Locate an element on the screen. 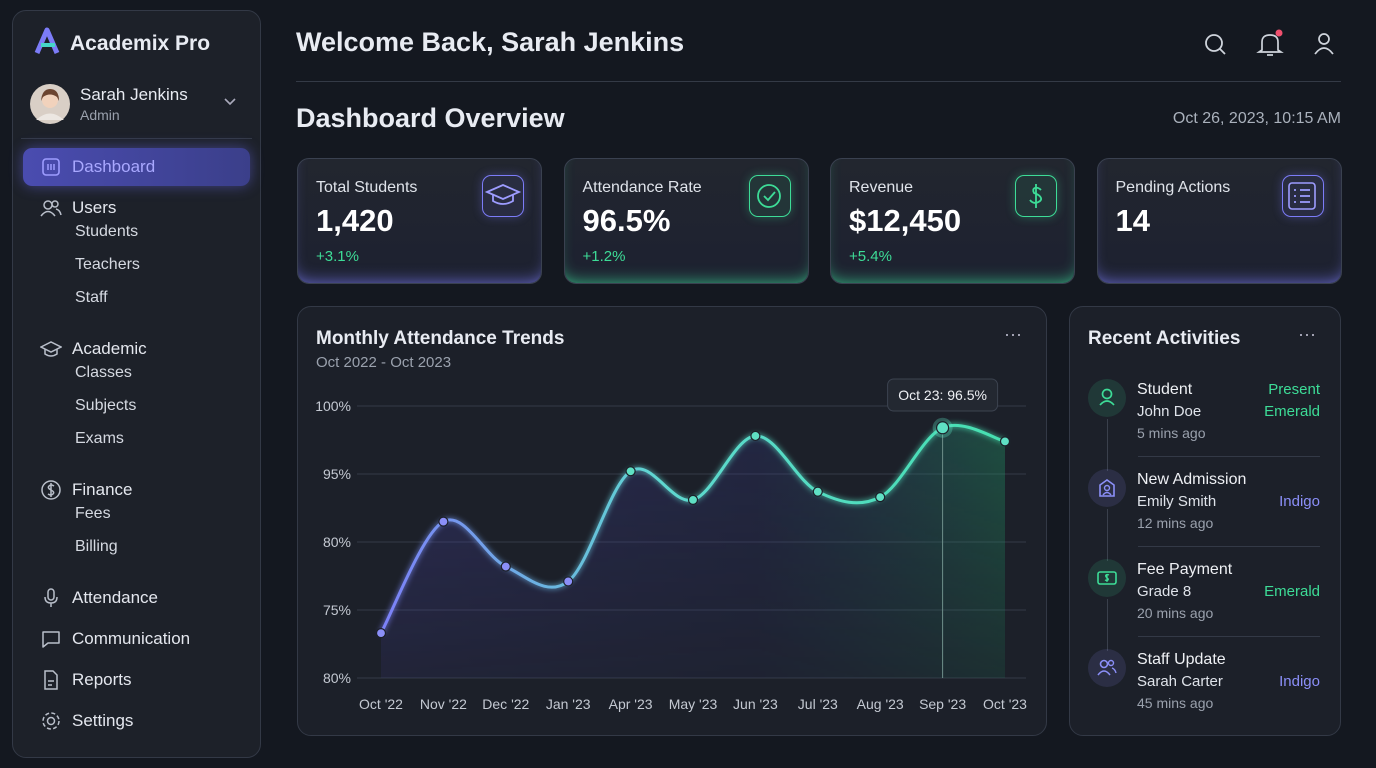 This screenshot has height=768, width=1376. nav-subitem: Fees is located at coordinates (93, 513).